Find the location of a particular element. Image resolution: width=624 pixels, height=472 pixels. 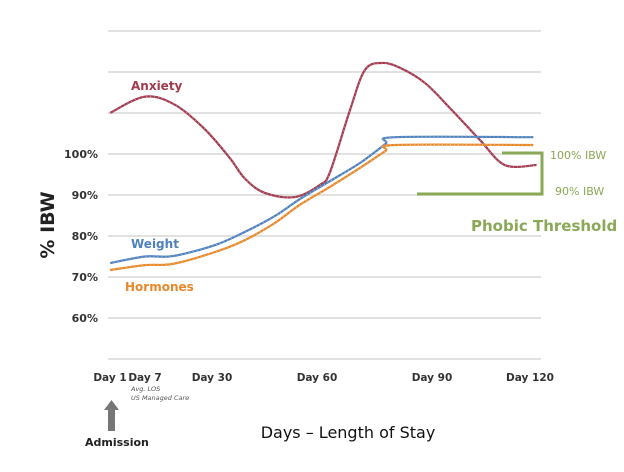

phobic-threshold-label: Phobic Threshold is located at coordinates (544, 226).